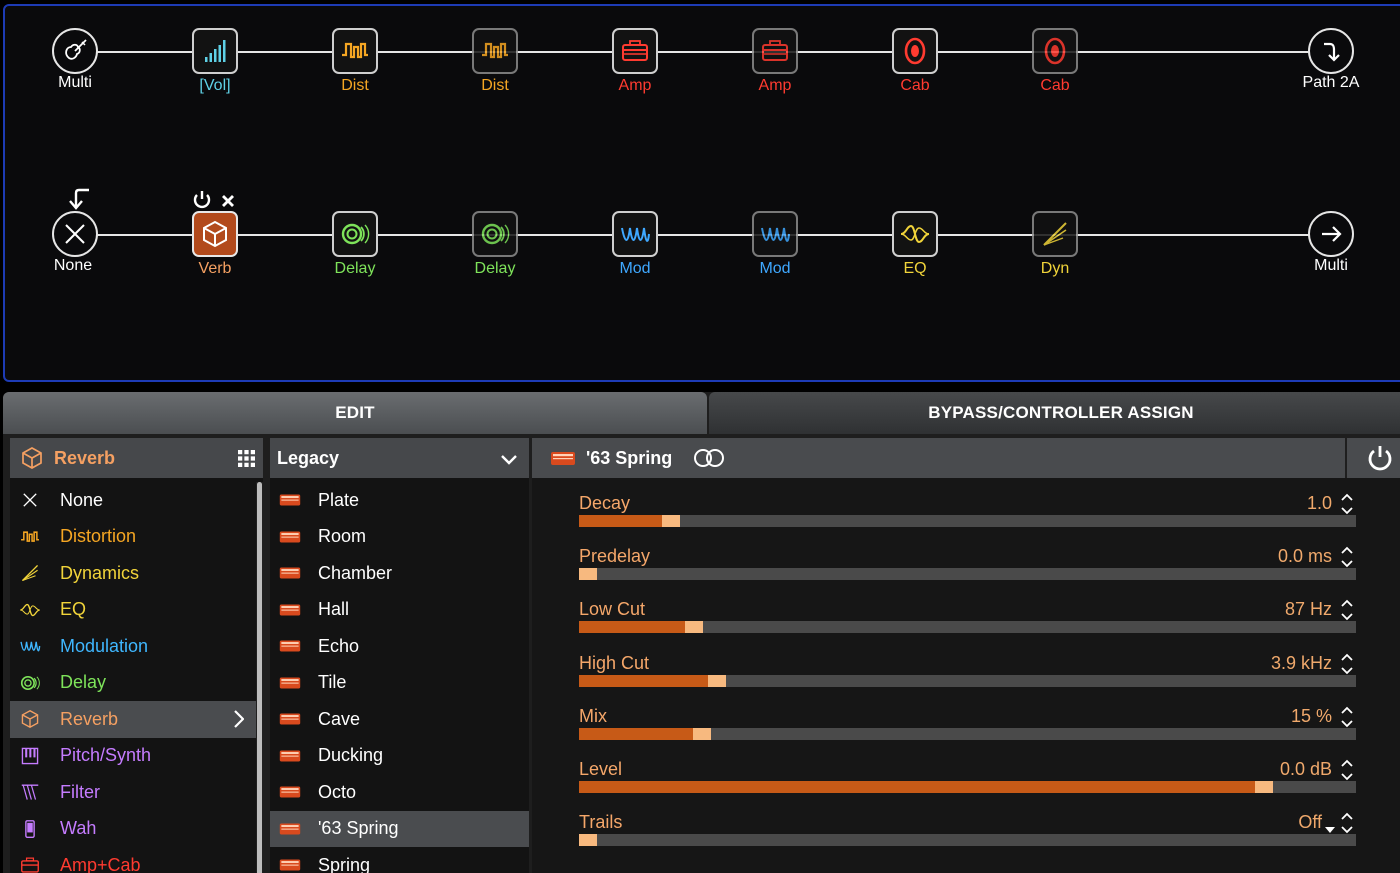  I want to click on merge-arrow-icon, so click(79, 199).